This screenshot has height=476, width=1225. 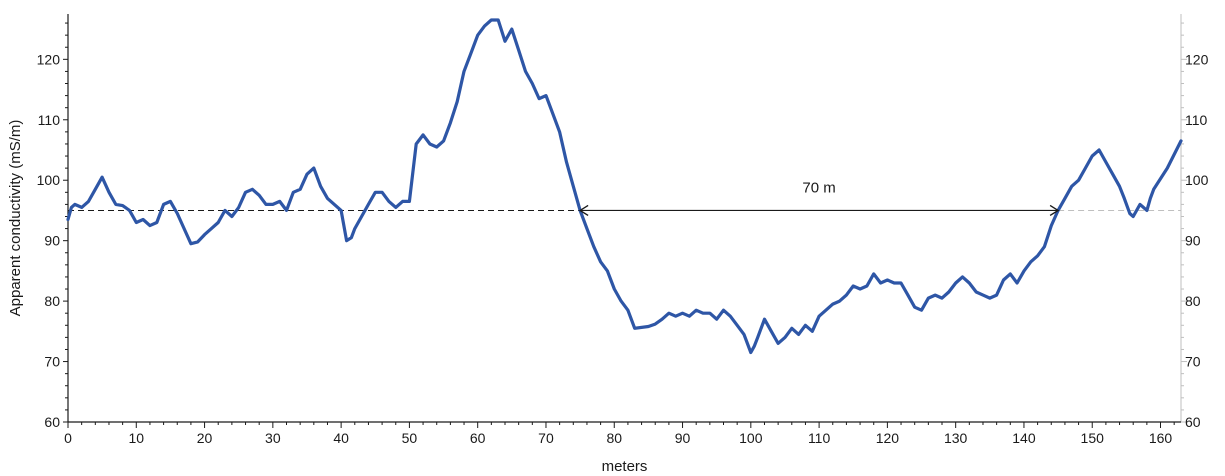 I want to click on y-tick-label: 120, so click(x=49, y=59).